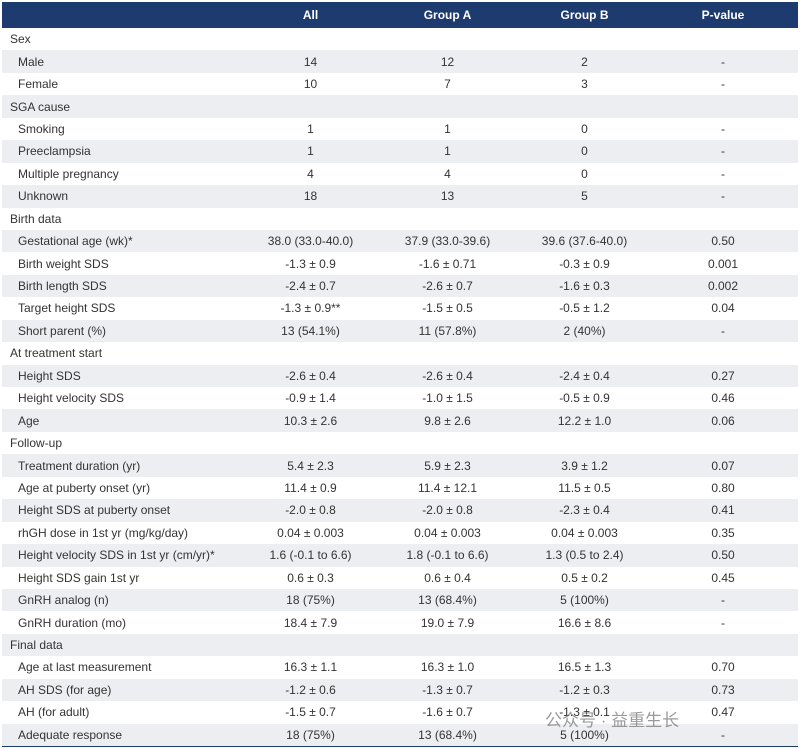 The width and height of the screenshot is (800, 750). I want to click on row-label: Height SDS, so click(49, 375).